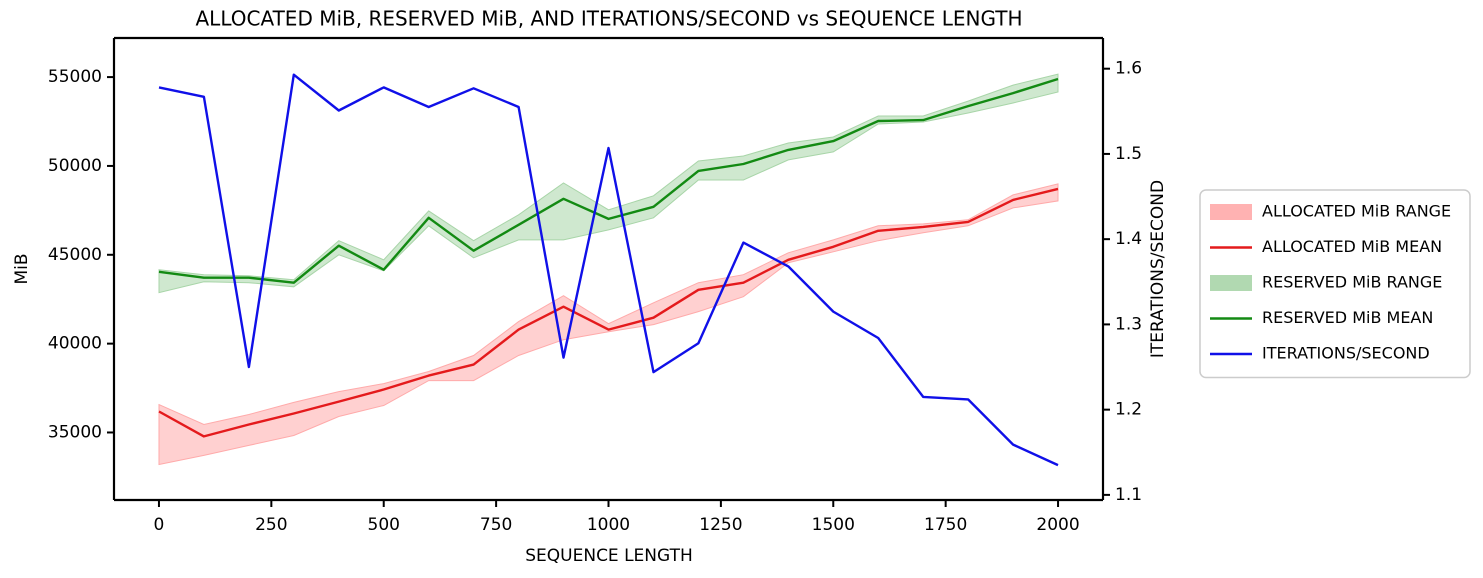 The height and width of the screenshot is (578, 1483). I want to click on y2-tick-label: 1.4, so click(1128, 239).